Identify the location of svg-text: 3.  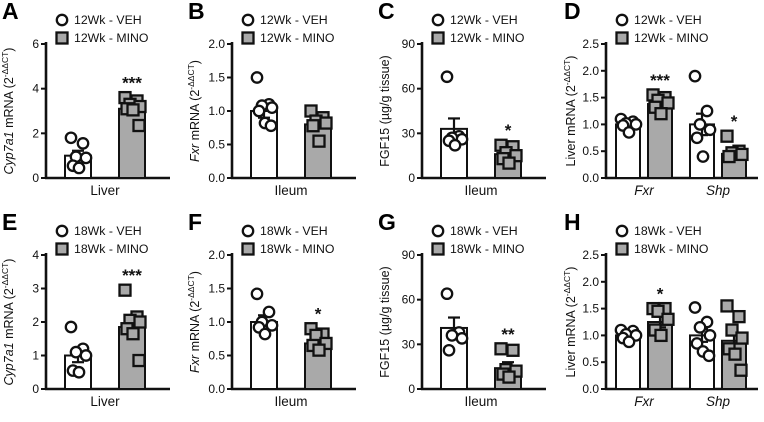
(35, 289).